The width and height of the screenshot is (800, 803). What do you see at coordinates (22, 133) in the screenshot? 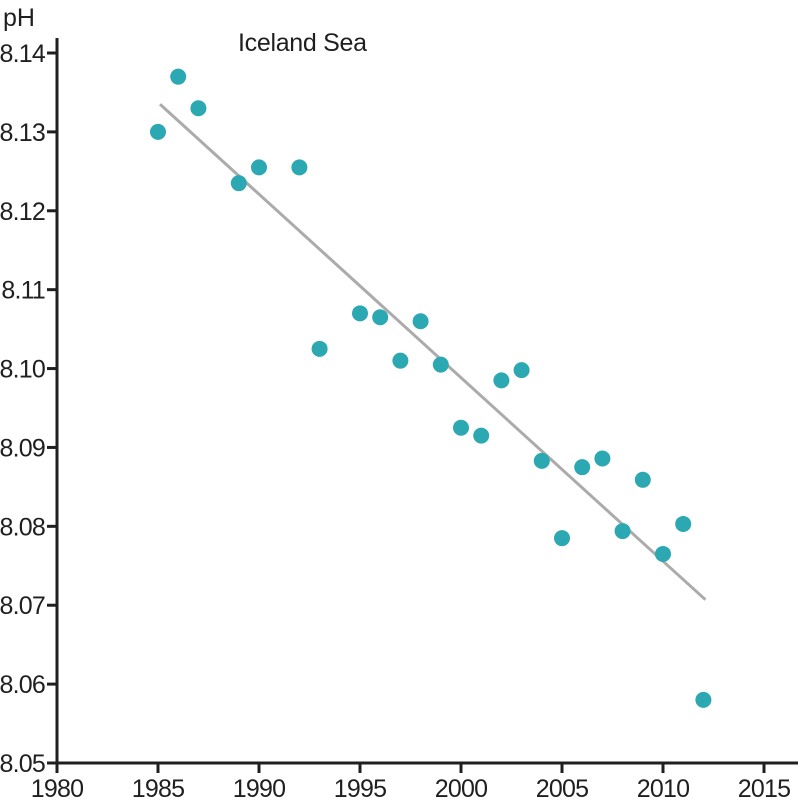
I see `y-tick-label: 8.13` at bounding box center [22, 133].